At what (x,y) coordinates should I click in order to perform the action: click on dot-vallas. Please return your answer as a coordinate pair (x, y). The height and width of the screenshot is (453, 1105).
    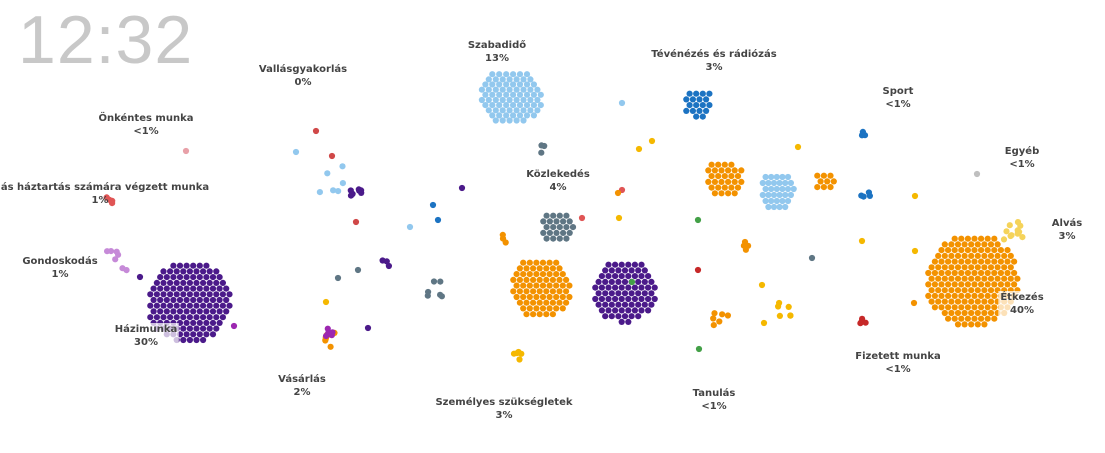
    Looking at the image, I should click on (316, 131).